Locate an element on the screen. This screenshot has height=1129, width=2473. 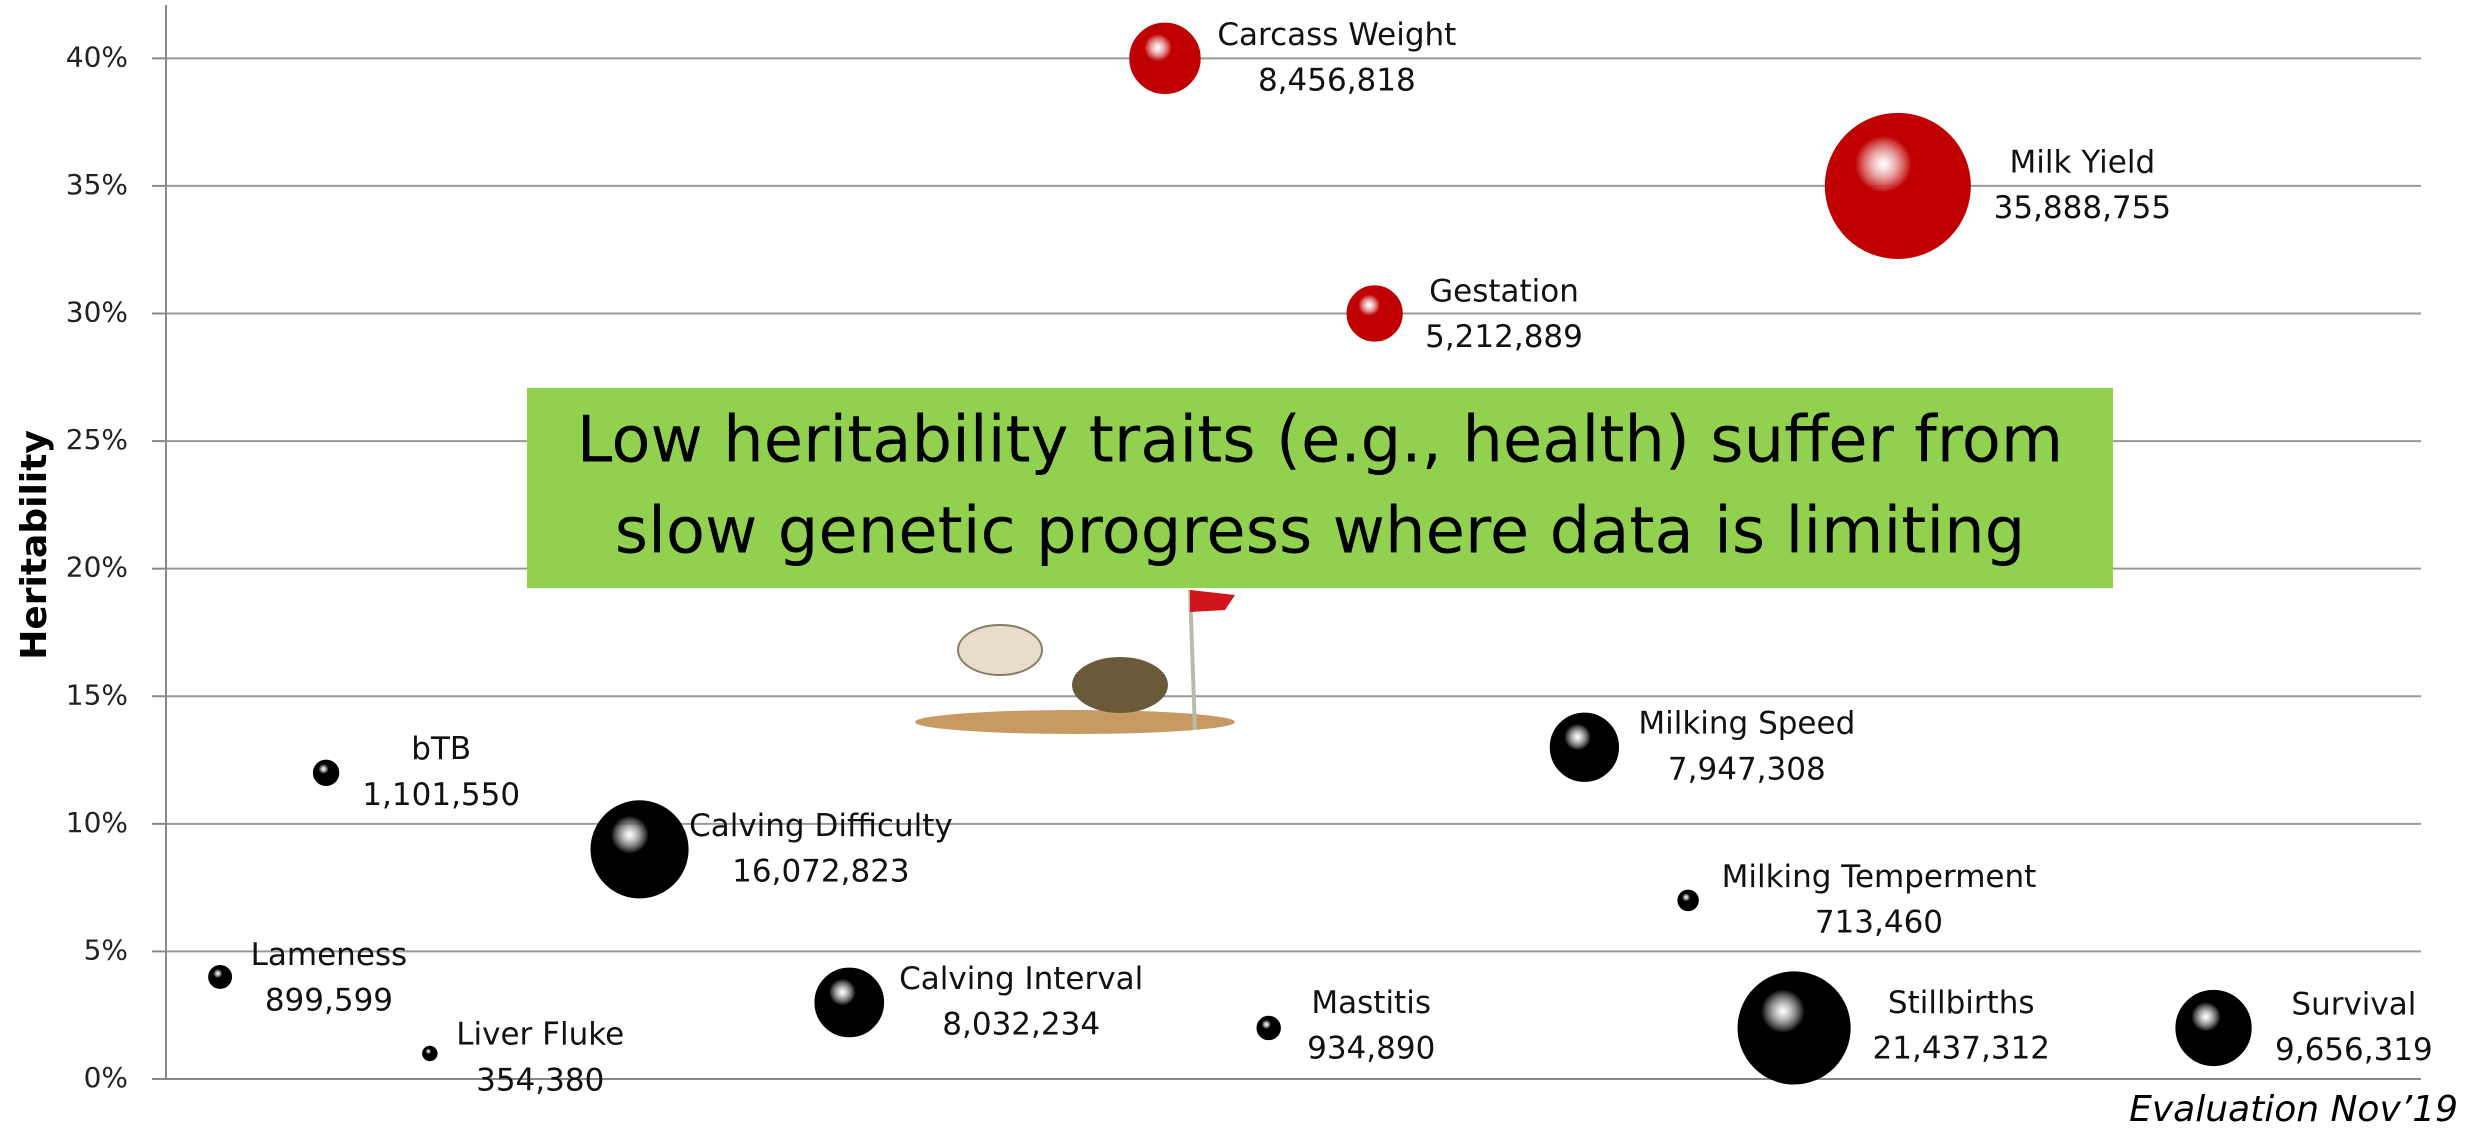
y-tick-label: 40% is located at coordinates (97, 56).